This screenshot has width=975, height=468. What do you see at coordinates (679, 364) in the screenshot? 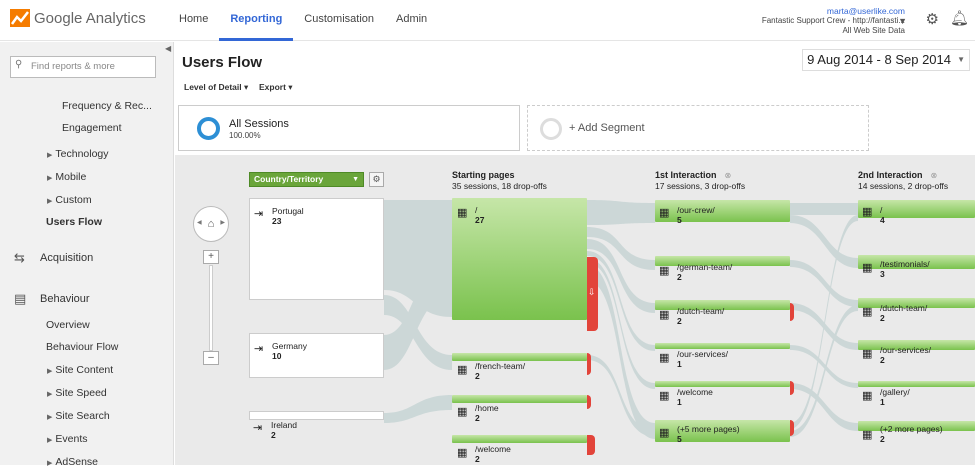
I see `page-count: 1` at bounding box center [679, 364].